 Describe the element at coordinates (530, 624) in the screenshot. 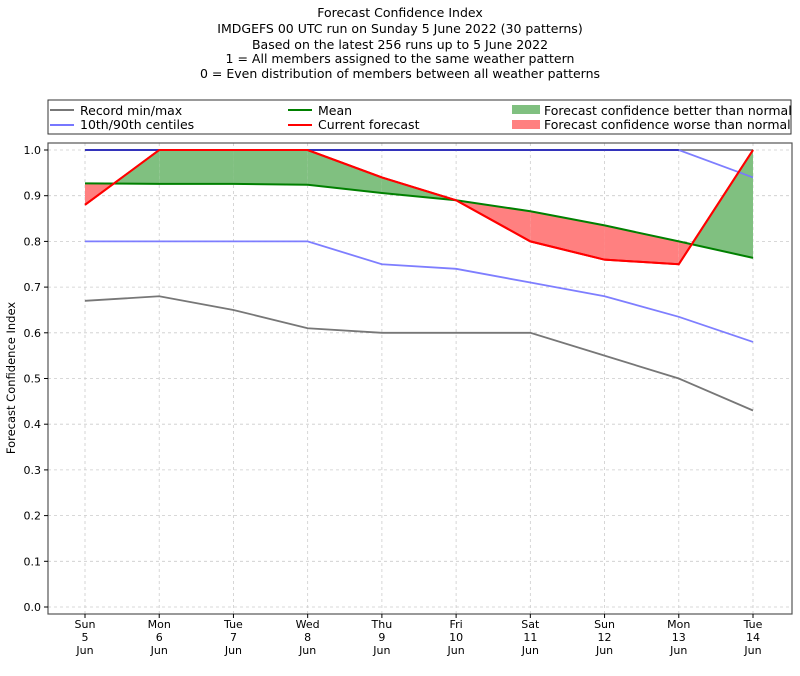

I see `x-tick-label: Sat` at that location.